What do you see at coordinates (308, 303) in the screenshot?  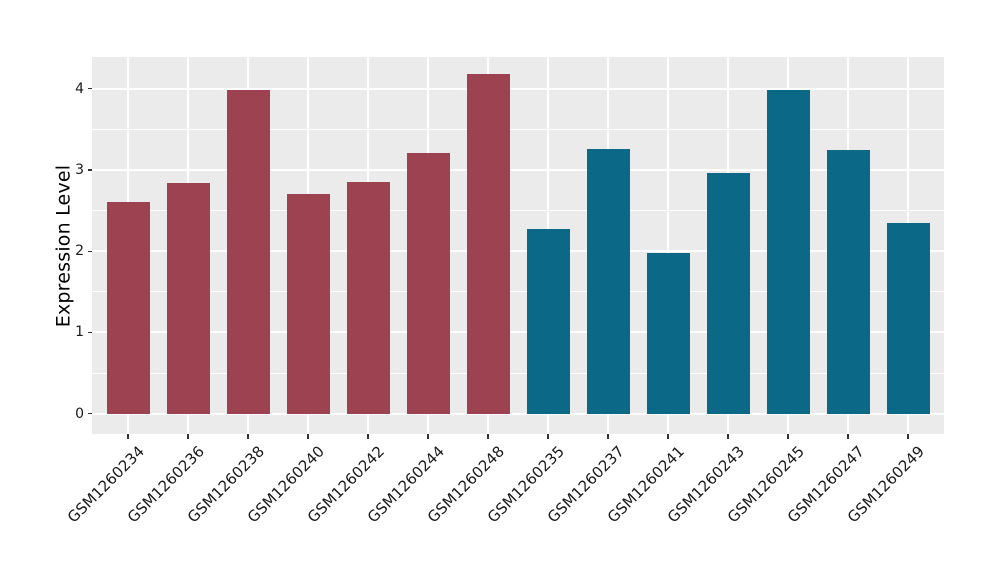 I see `bar-GSM1260240` at bounding box center [308, 303].